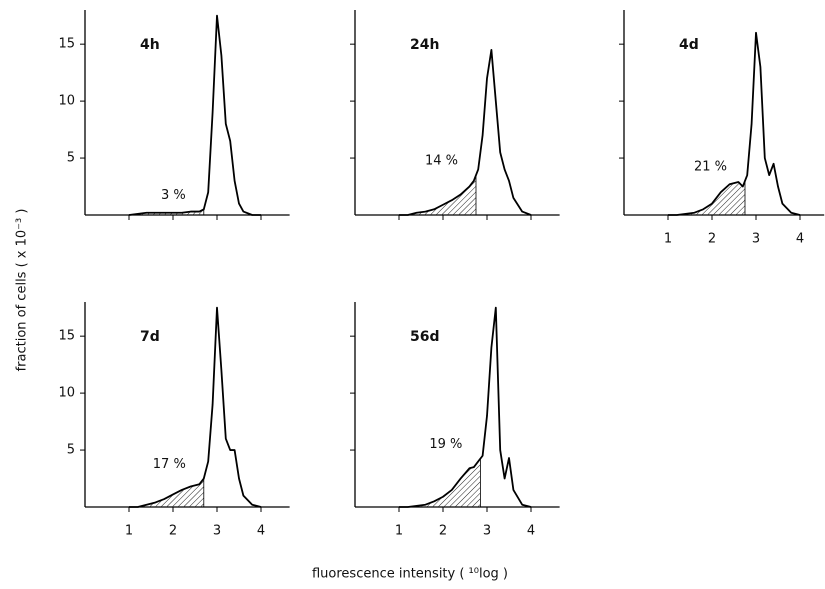  What do you see at coordinates (169, 464) in the screenshot?
I see `percent-label: 17 %` at bounding box center [169, 464].